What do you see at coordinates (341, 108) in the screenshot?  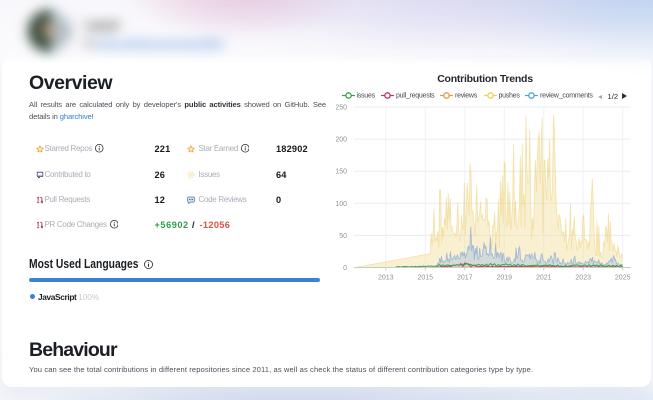 I see `svg-text: 250` at bounding box center [341, 108].